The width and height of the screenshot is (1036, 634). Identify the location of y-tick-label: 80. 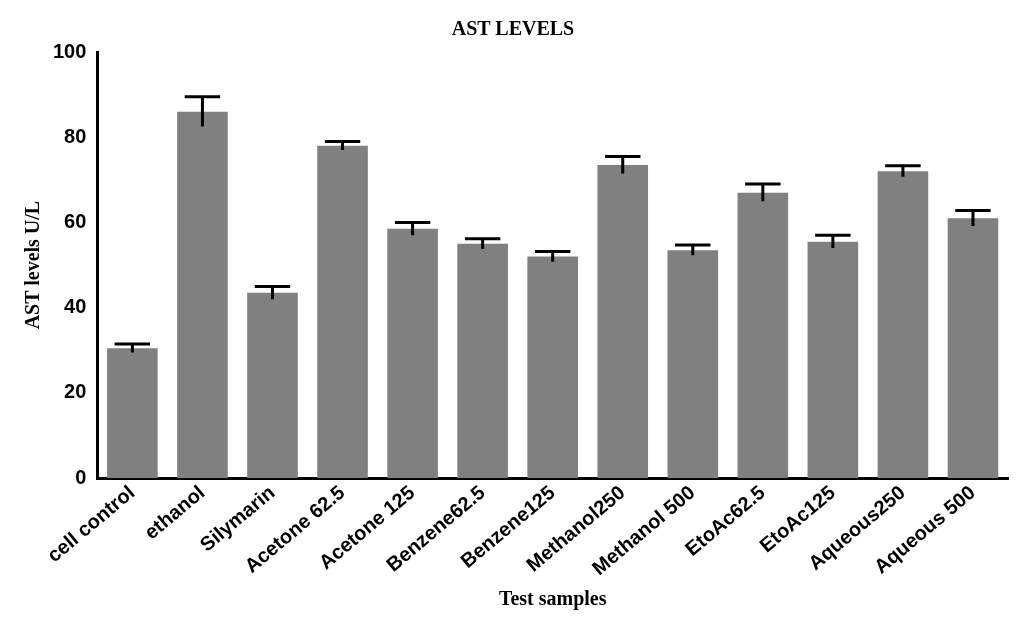
(75, 135).